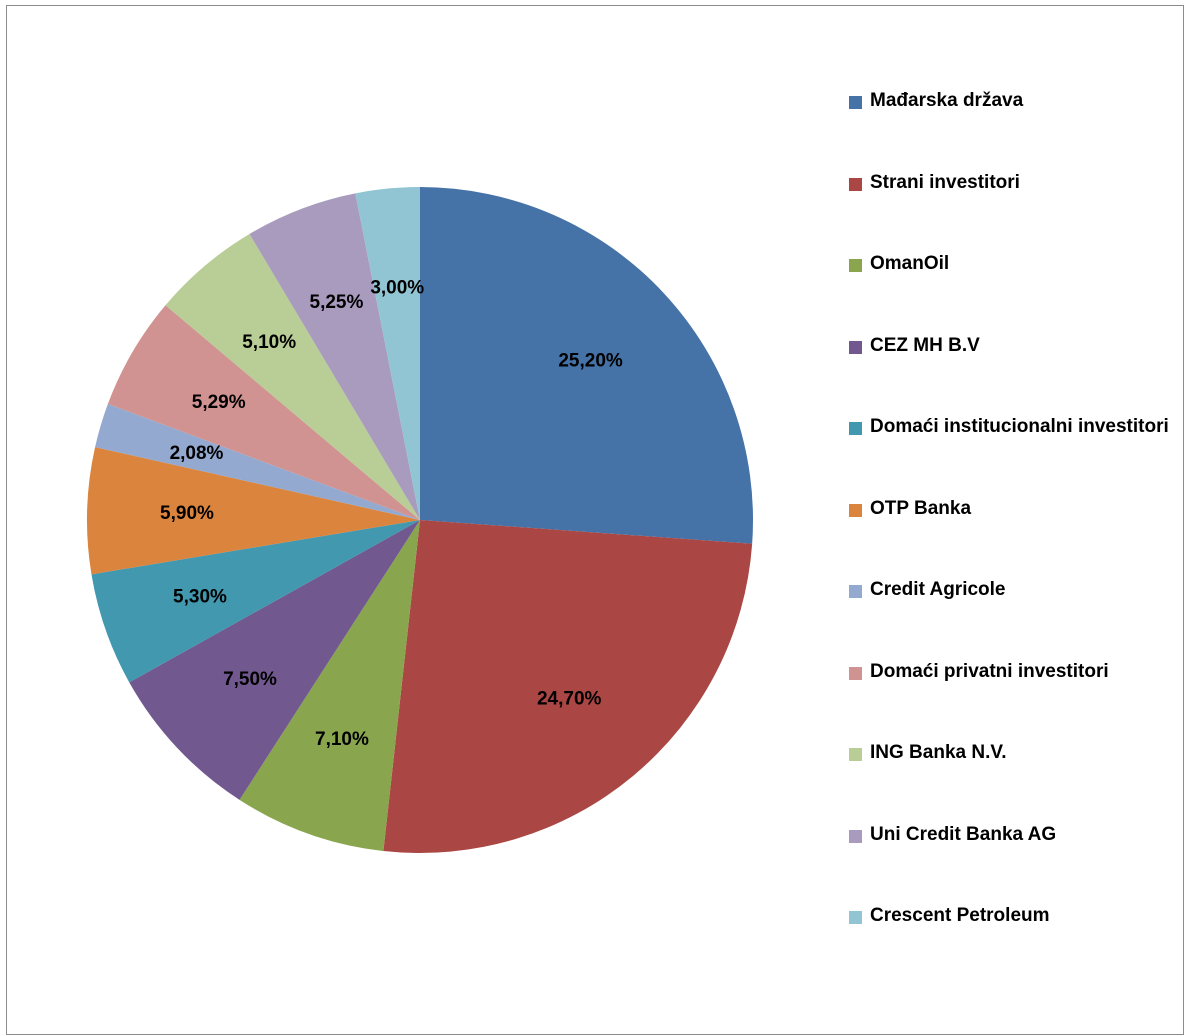 The width and height of the screenshot is (1186, 1036). I want to click on legend-item-strani-investitori: Strani investitori, so click(1009, 184).